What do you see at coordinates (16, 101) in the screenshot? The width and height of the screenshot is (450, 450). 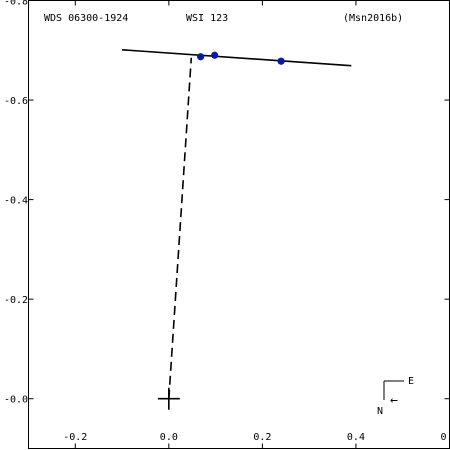 I see `y-tick-label: -0.6` at bounding box center [16, 101].